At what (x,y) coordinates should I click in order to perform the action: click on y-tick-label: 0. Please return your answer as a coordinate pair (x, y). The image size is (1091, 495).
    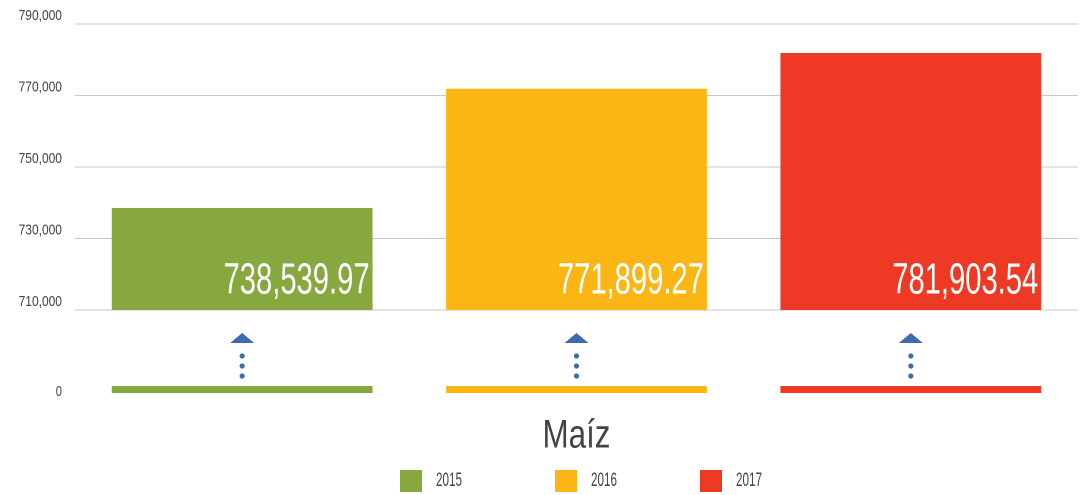
    Looking at the image, I should click on (59, 391).